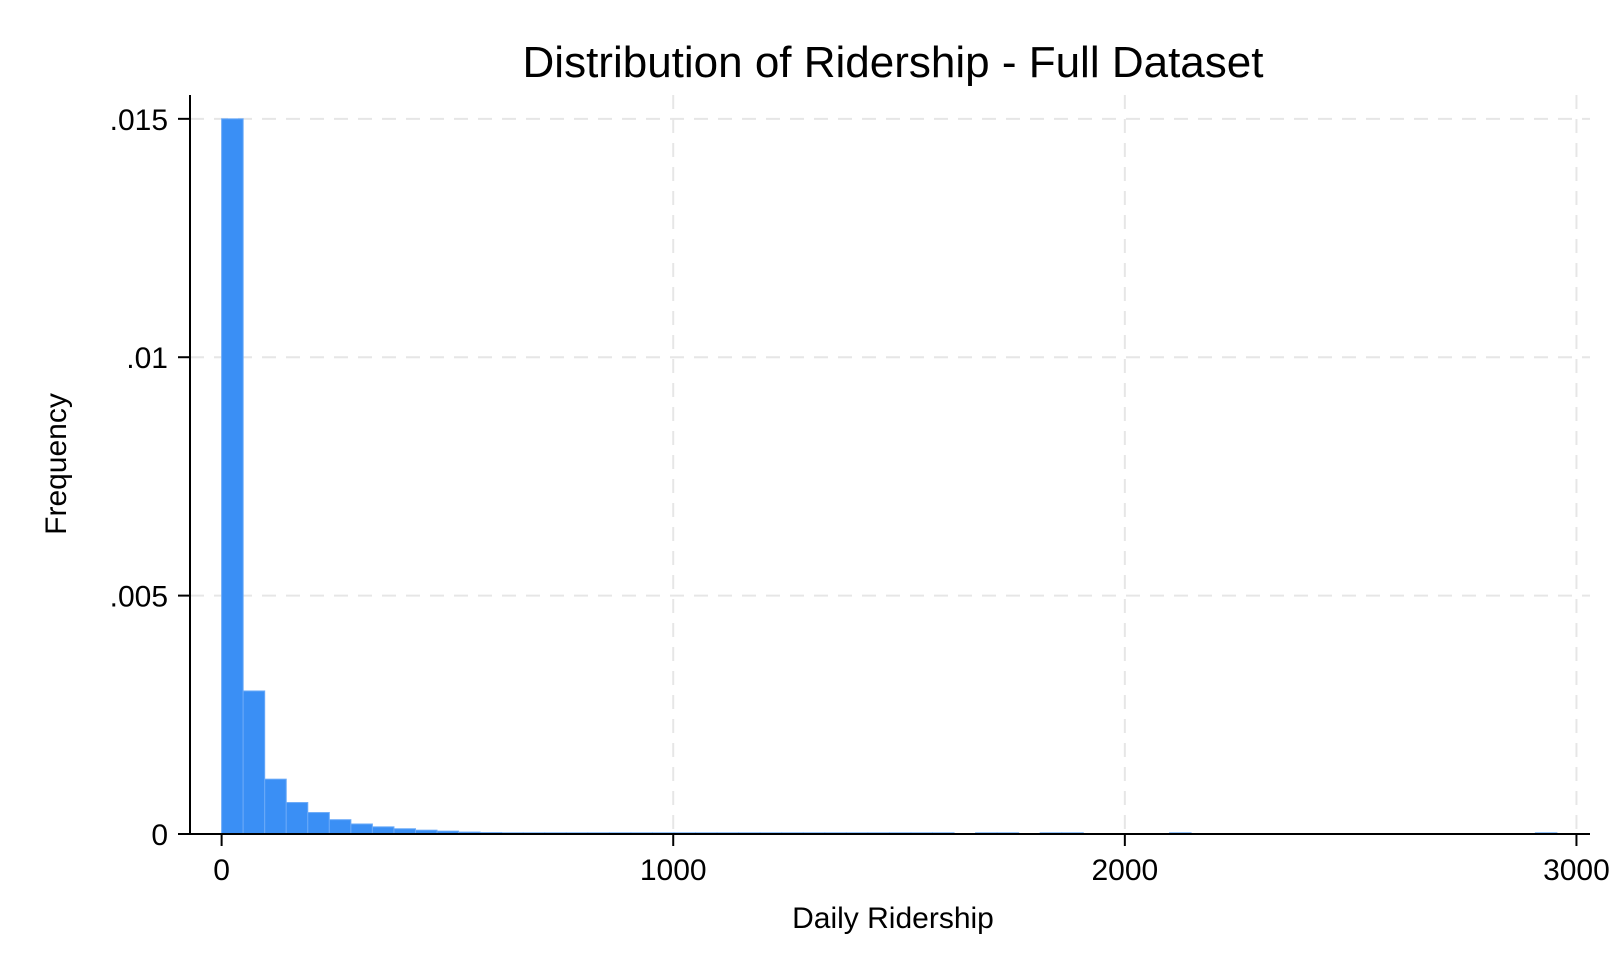 This screenshot has width=1620, height=972. I want to click on x-tick-label: 3000, so click(1576, 870).